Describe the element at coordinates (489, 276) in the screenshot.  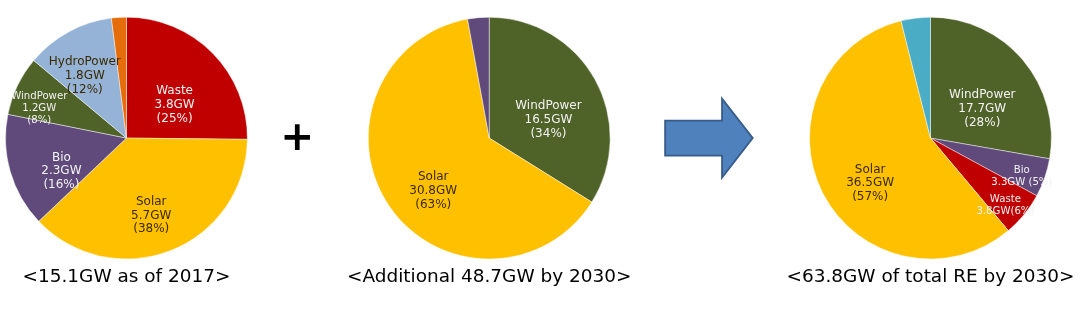
I see `text: <Additional 48.7GW by 2030>` at that location.